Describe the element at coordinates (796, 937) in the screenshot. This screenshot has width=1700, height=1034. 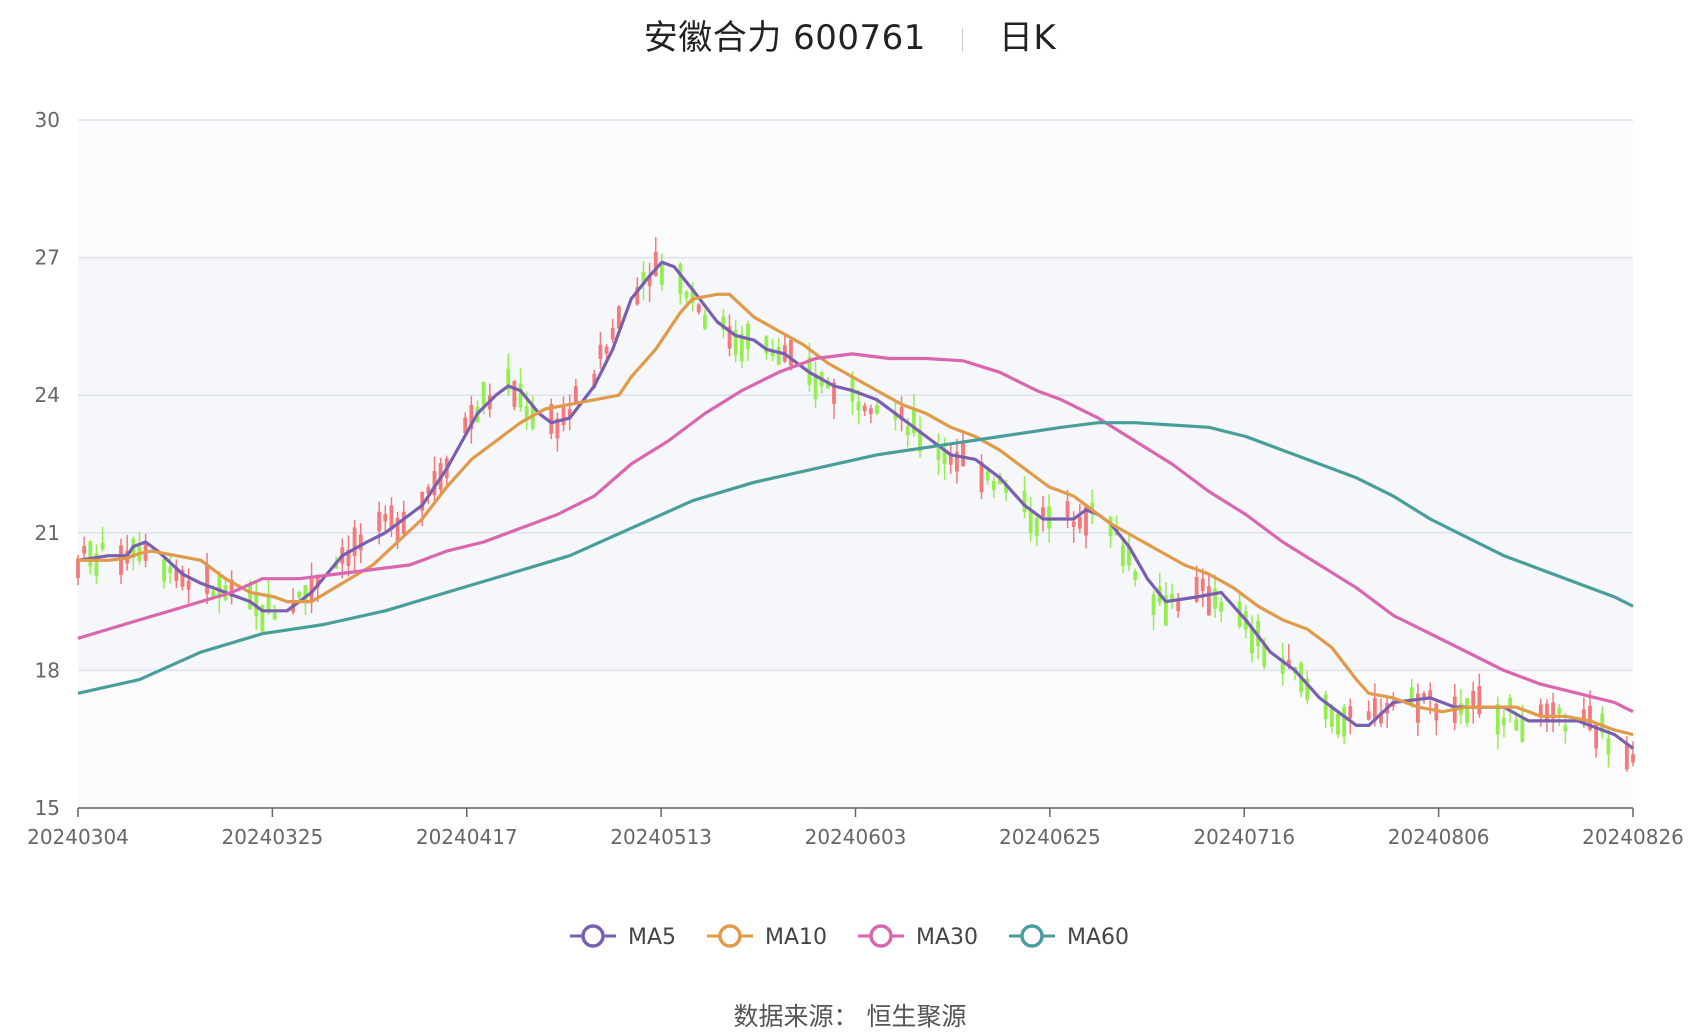
I see `legend-label-ma10: MA10` at that location.